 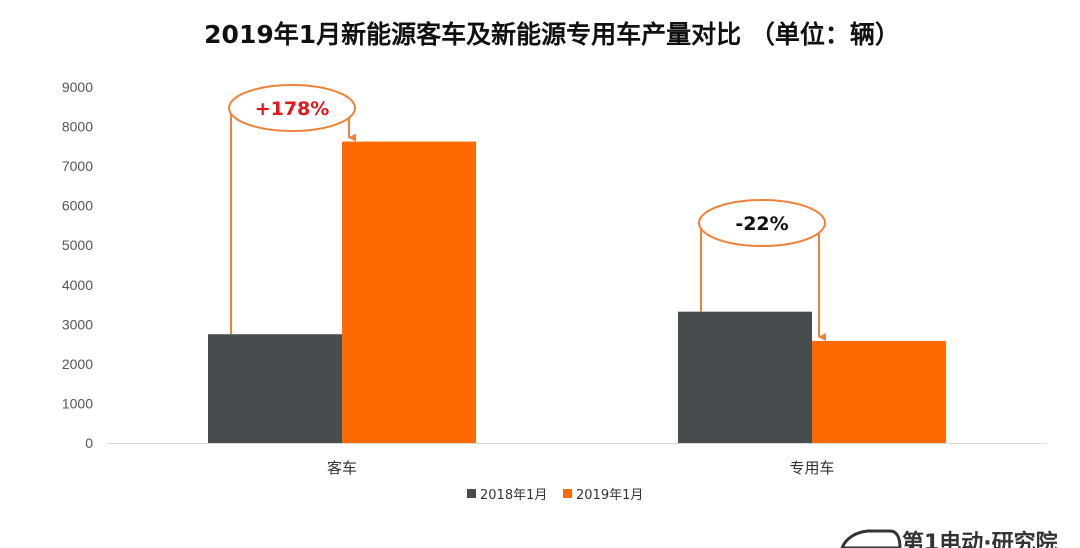 I want to click on logo: 第1电动·研究院, so click(x=949, y=538).